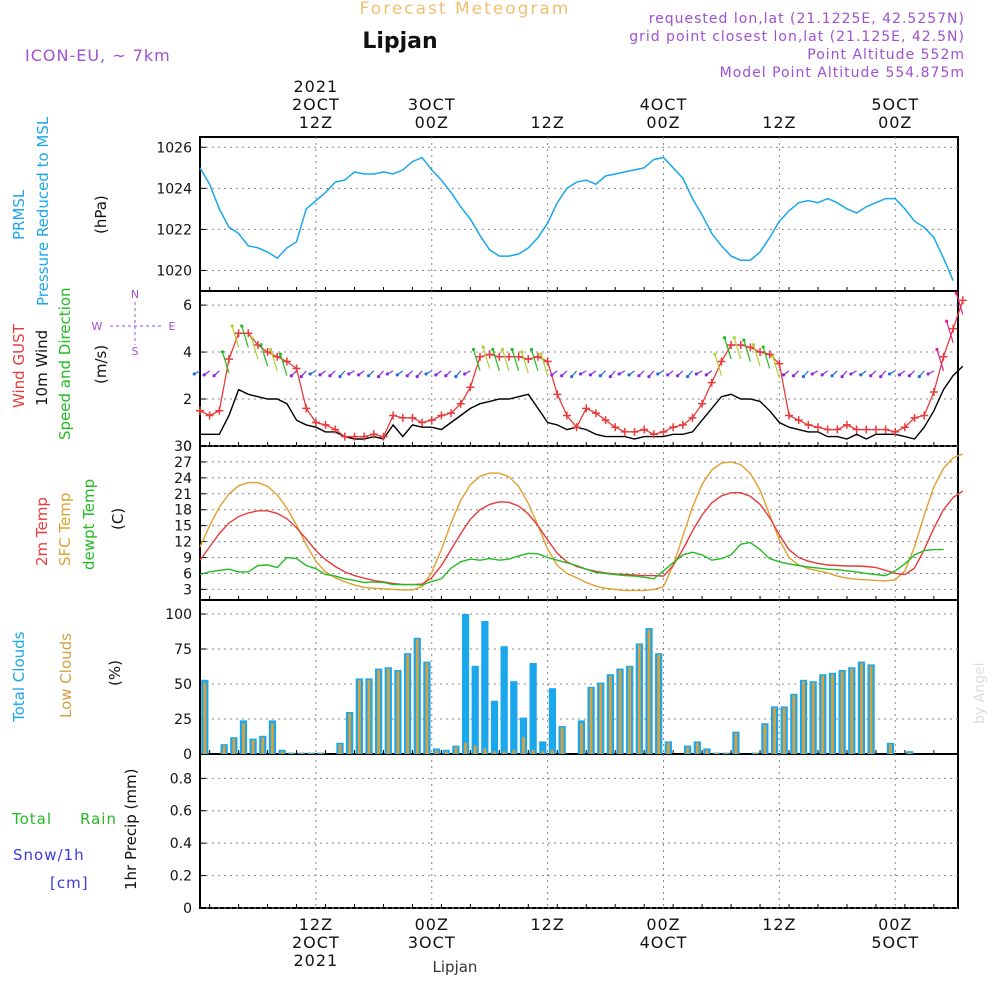  I want to click on snow-label: Snow/1h, so click(49, 855).